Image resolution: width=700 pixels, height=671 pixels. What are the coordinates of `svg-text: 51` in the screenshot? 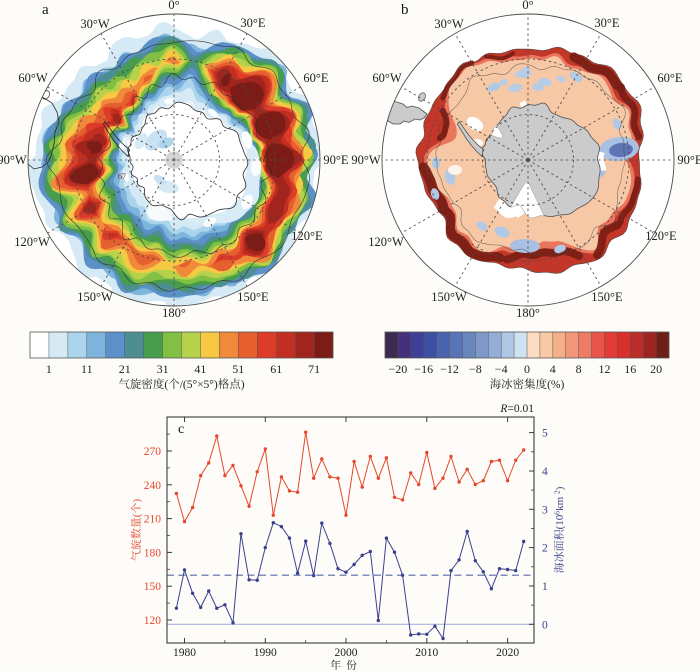 It's located at (238, 369).